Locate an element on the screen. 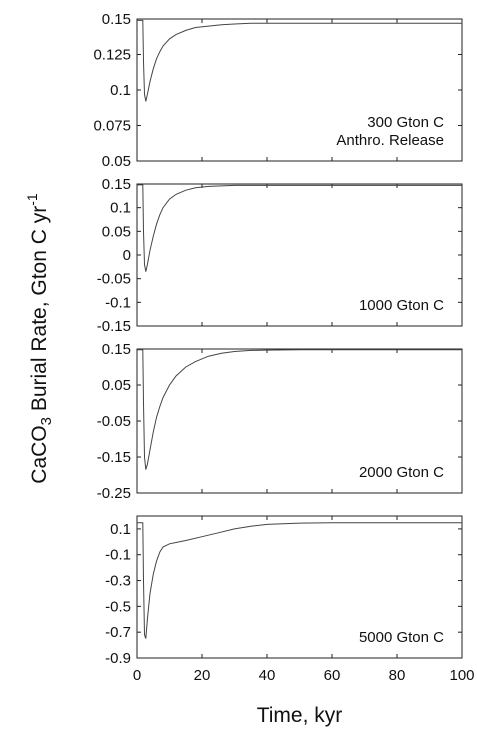  y-tick-label: 0 is located at coordinates (127, 255).